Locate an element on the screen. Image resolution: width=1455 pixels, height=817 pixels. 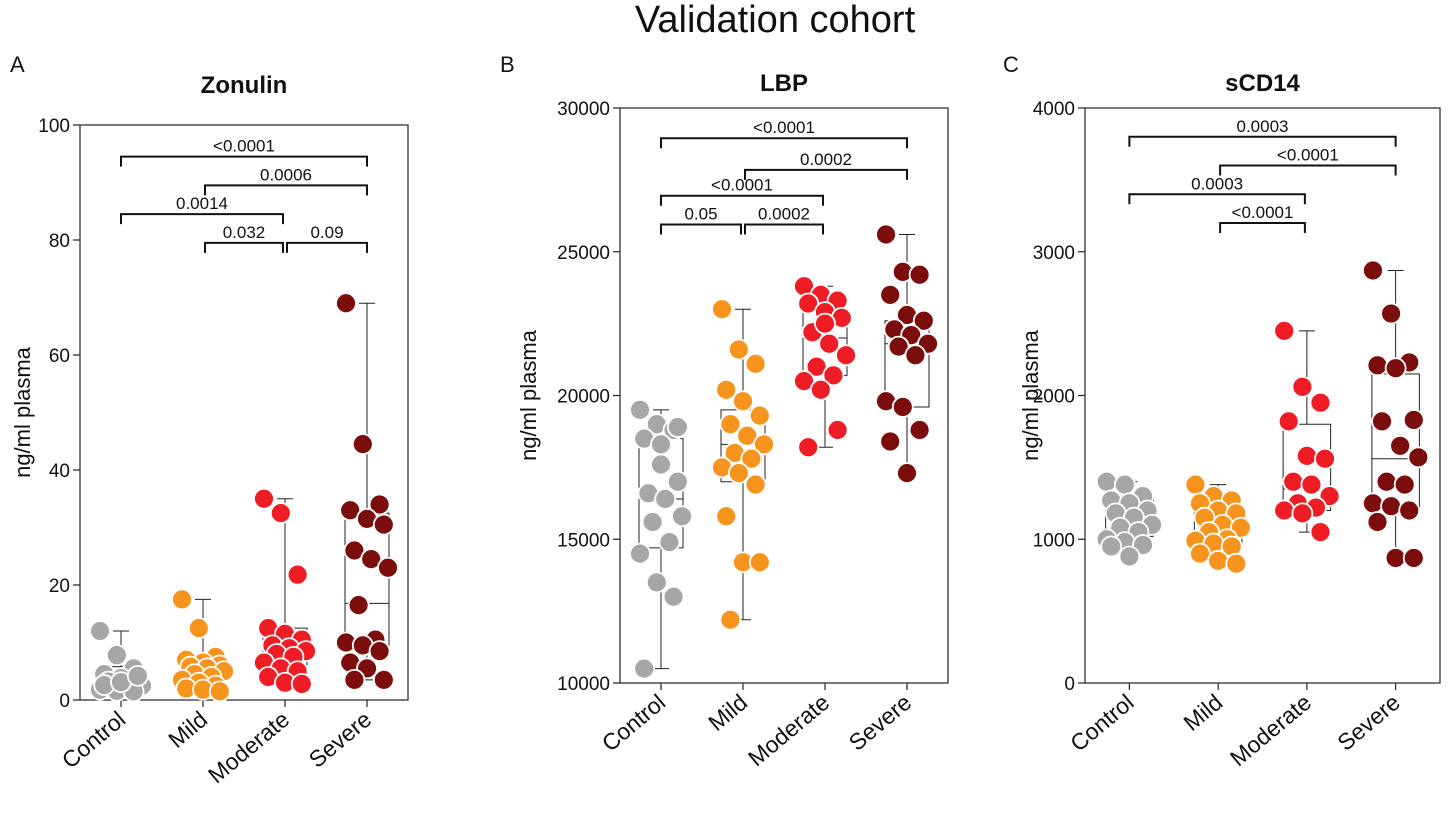
x-tick-label-severe: Severe is located at coordinates (340, 739).